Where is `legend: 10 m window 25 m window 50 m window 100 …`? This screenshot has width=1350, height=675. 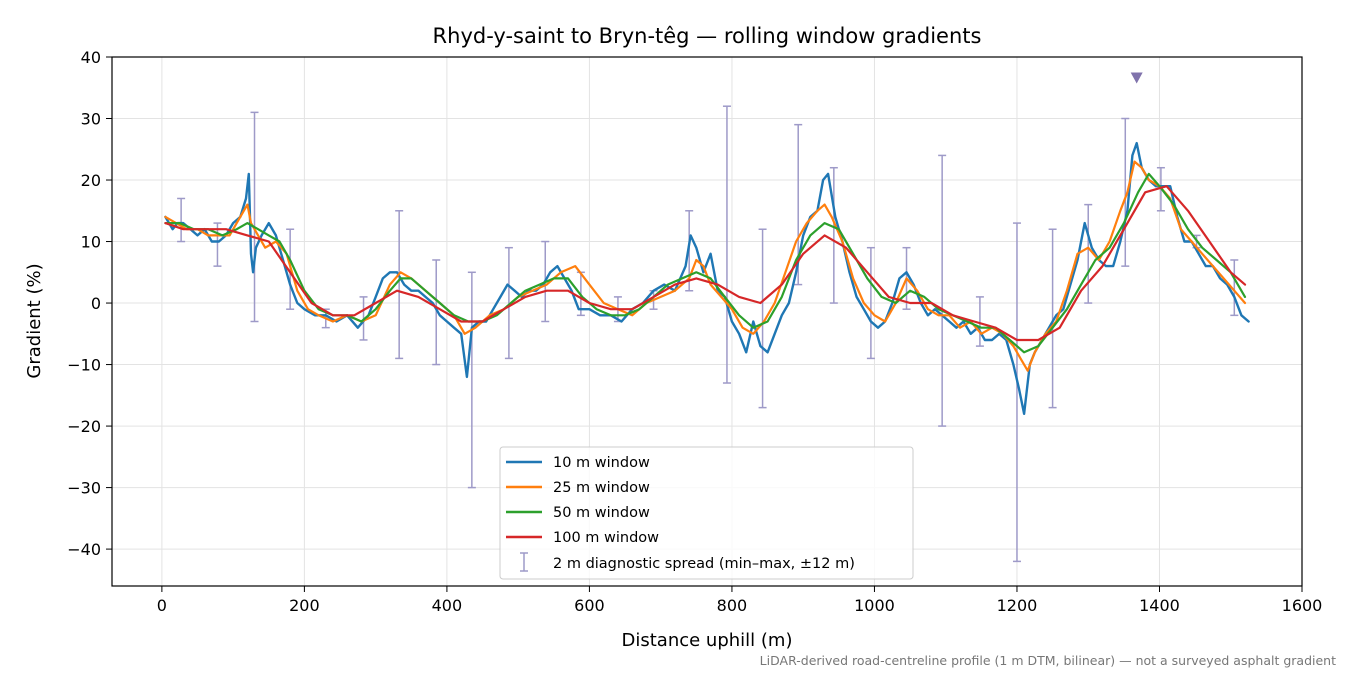
legend: 10 m window 25 m window 50 m window 100 … is located at coordinates (706, 513).